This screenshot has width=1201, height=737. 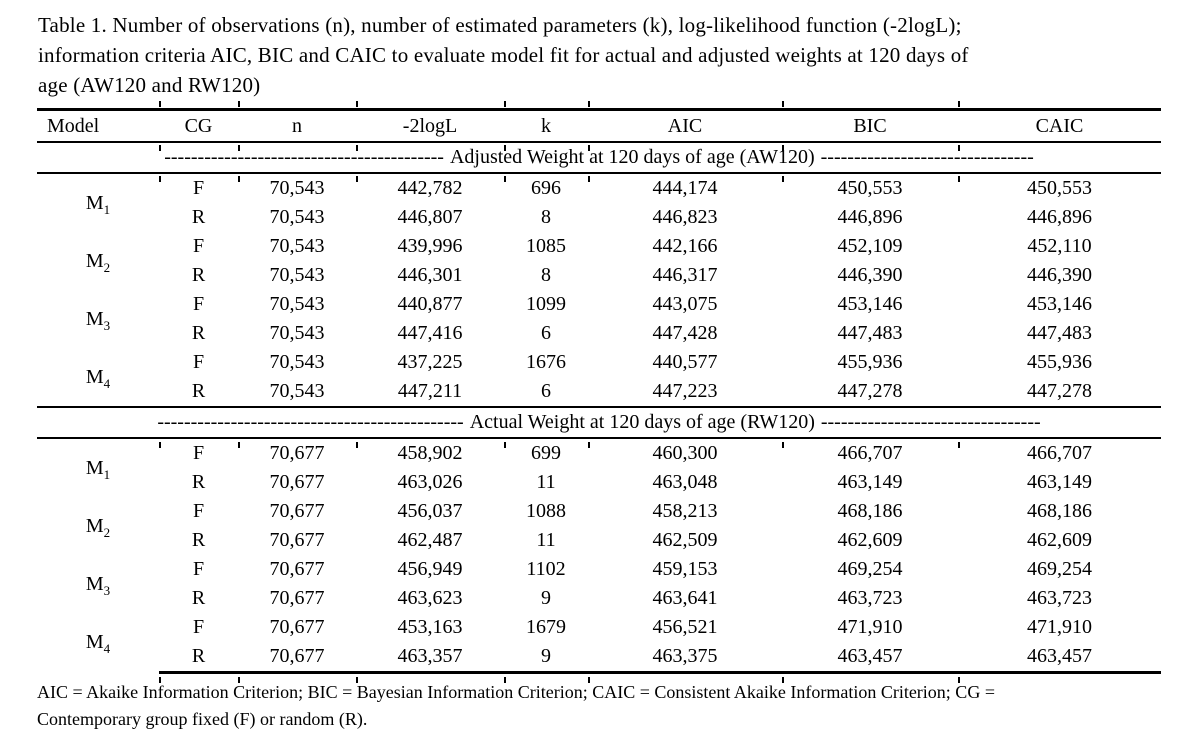 I want to click on dashes-right: ---------------------------------, so click(x=930, y=422).